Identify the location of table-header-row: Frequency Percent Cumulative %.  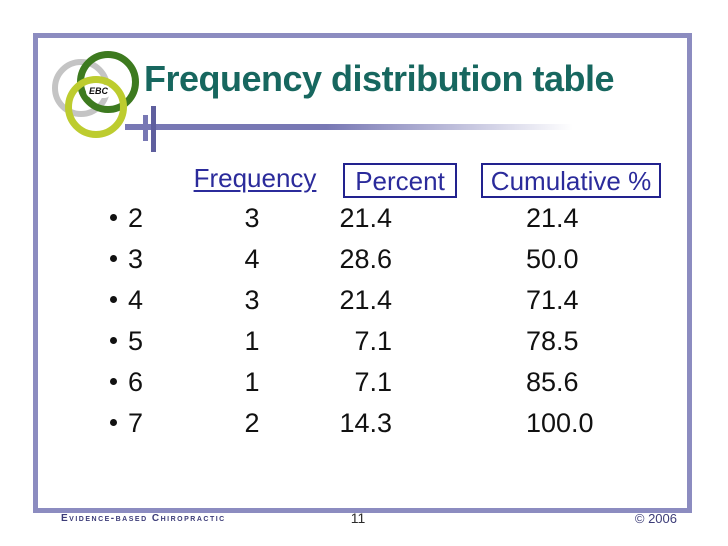
(364, 180).